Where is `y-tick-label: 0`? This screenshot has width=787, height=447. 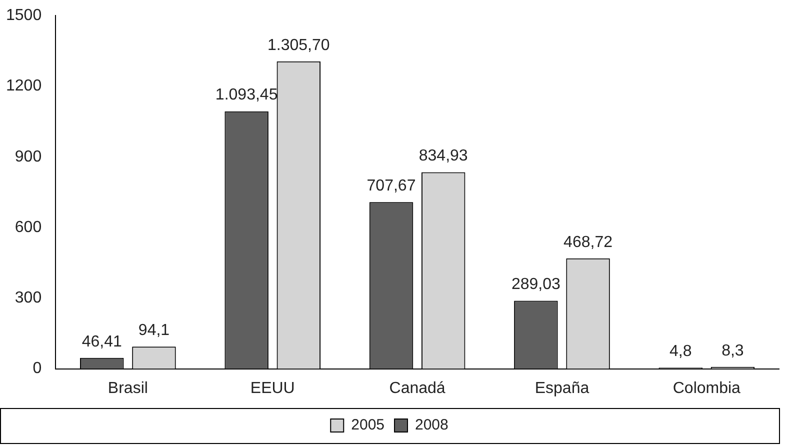
y-tick-label: 0 is located at coordinates (37, 369).